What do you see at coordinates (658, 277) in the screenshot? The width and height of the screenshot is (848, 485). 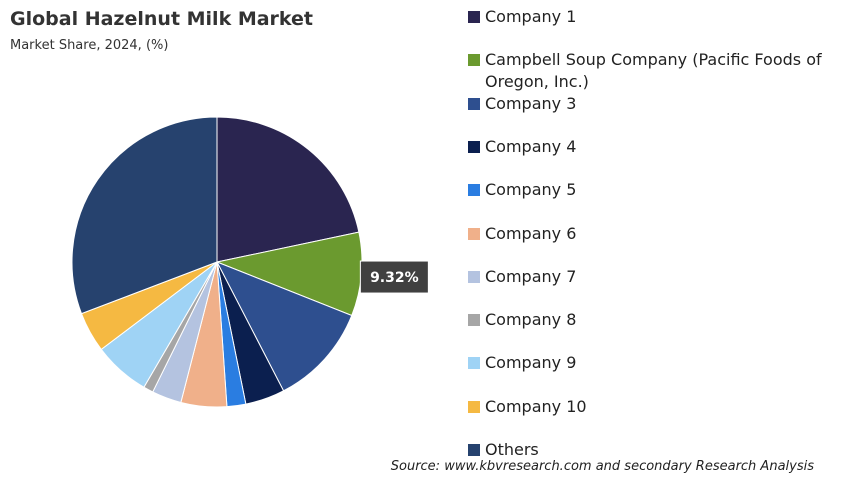 I see `legend-item: Company 7` at bounding box center [658, 277].